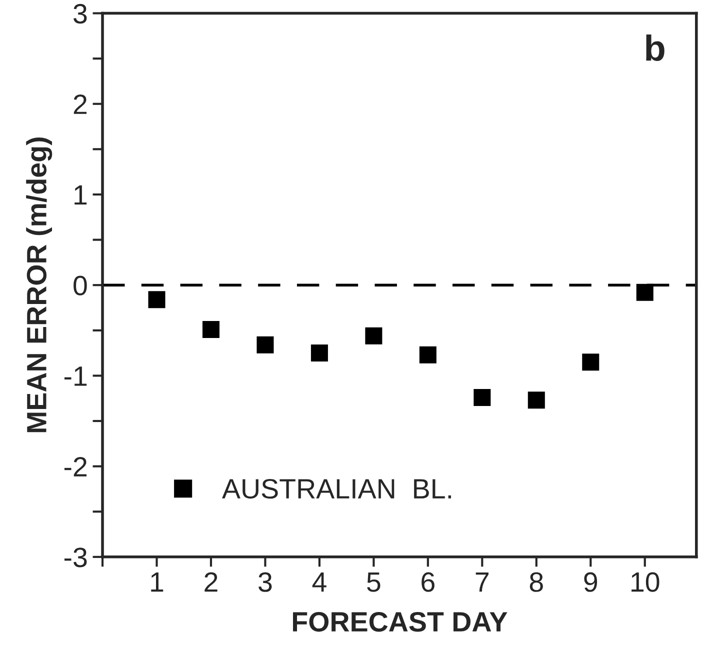 The width and height of the screenshot is (707, 663). I want to click on y-tick-label: 0, so click(80, 286).